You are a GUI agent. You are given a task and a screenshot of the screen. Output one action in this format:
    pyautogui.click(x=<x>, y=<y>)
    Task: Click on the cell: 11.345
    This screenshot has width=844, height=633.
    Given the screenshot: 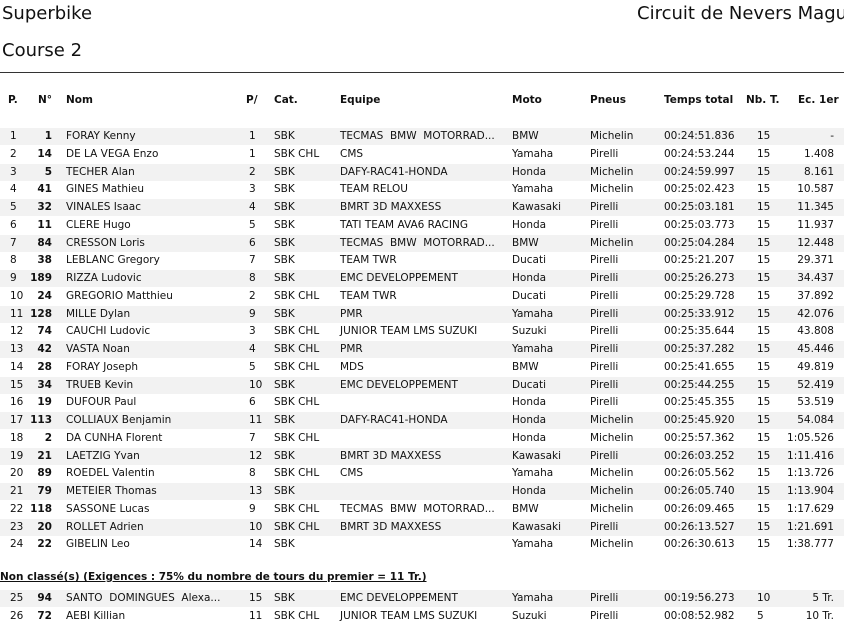 What is the action you would take?
    pyautogui.click(x=815, y=207)
    